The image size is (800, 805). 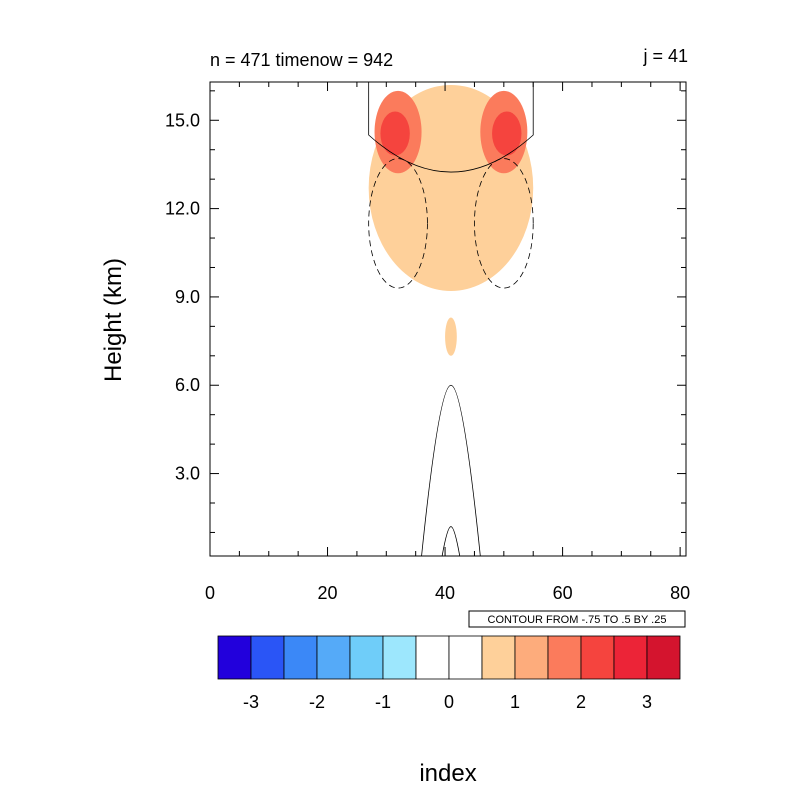 I want to click on y-axis-label: Height (km), so click(x=113, y=320).